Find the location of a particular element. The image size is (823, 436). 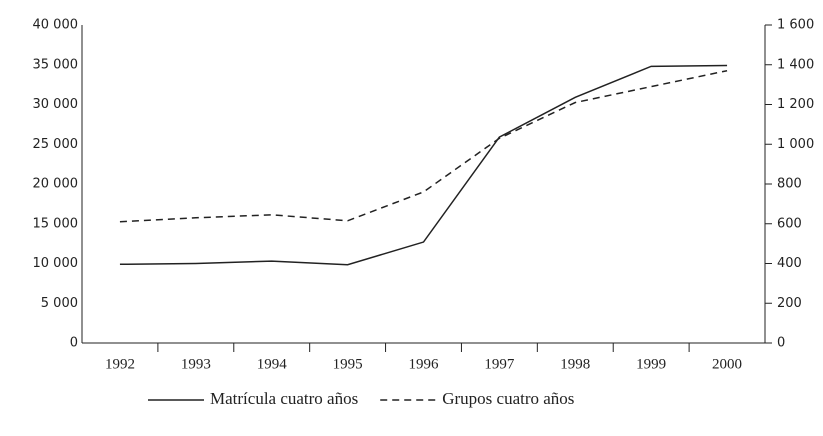

y-tick-label: 40 000 is located at coordinates (56, 25).